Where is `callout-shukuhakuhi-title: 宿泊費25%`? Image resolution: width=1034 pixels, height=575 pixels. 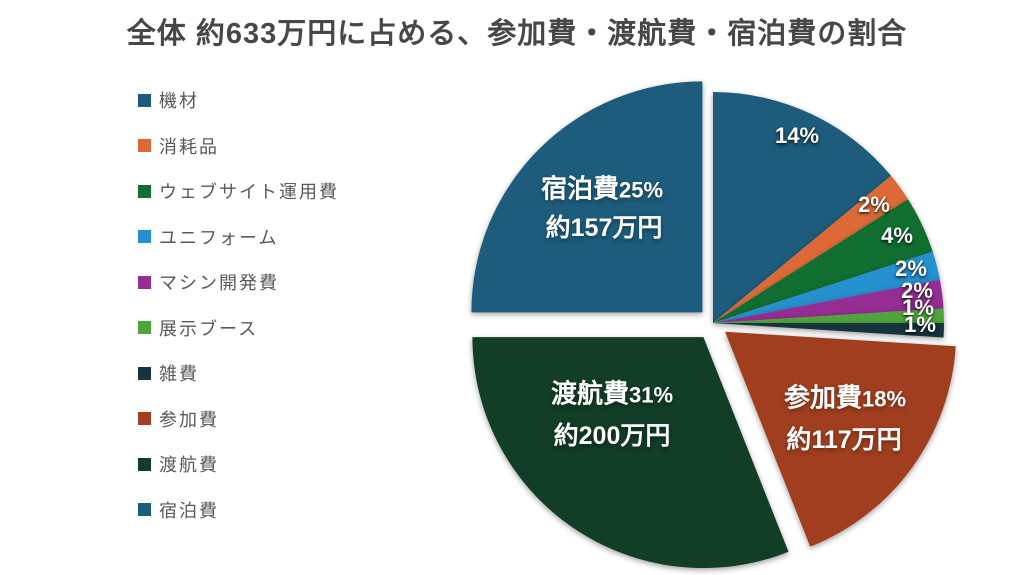 callout-shukuhakuhi-title: 宿泊費25% is located at coordinates (602, 187).